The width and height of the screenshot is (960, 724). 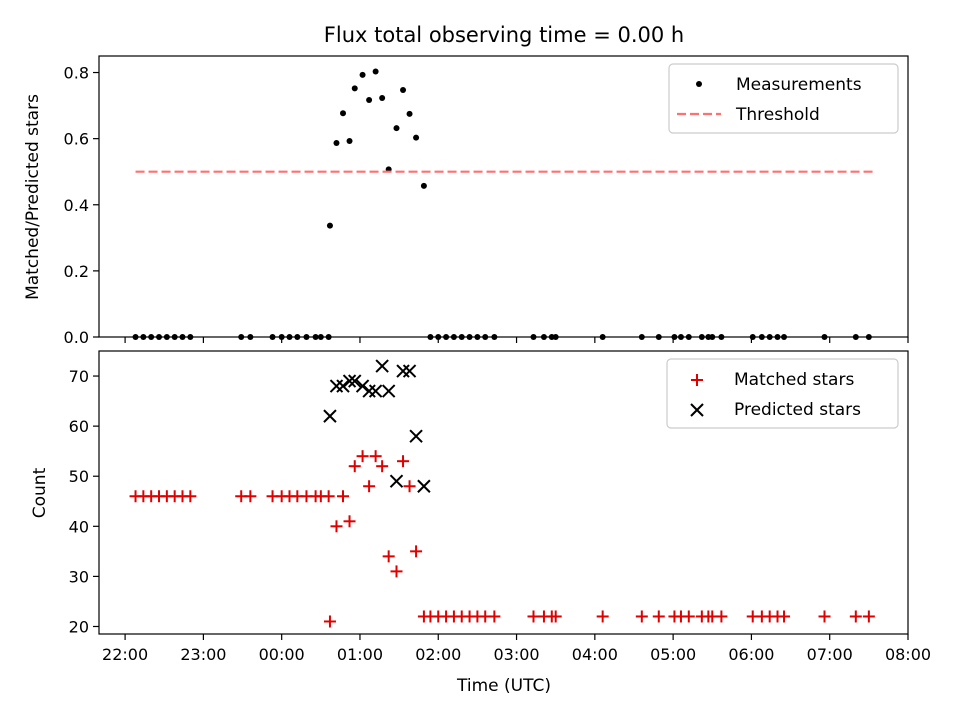 I want to click on top-ytick-label-4: 0.8, so click(x=76, y=73).